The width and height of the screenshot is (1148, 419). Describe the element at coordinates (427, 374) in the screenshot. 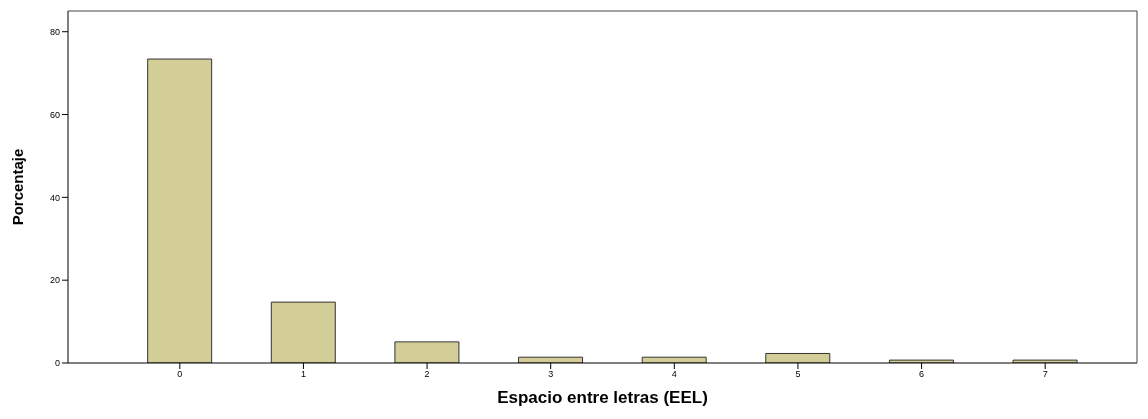

I see `x-tick-label: 2` at that location.